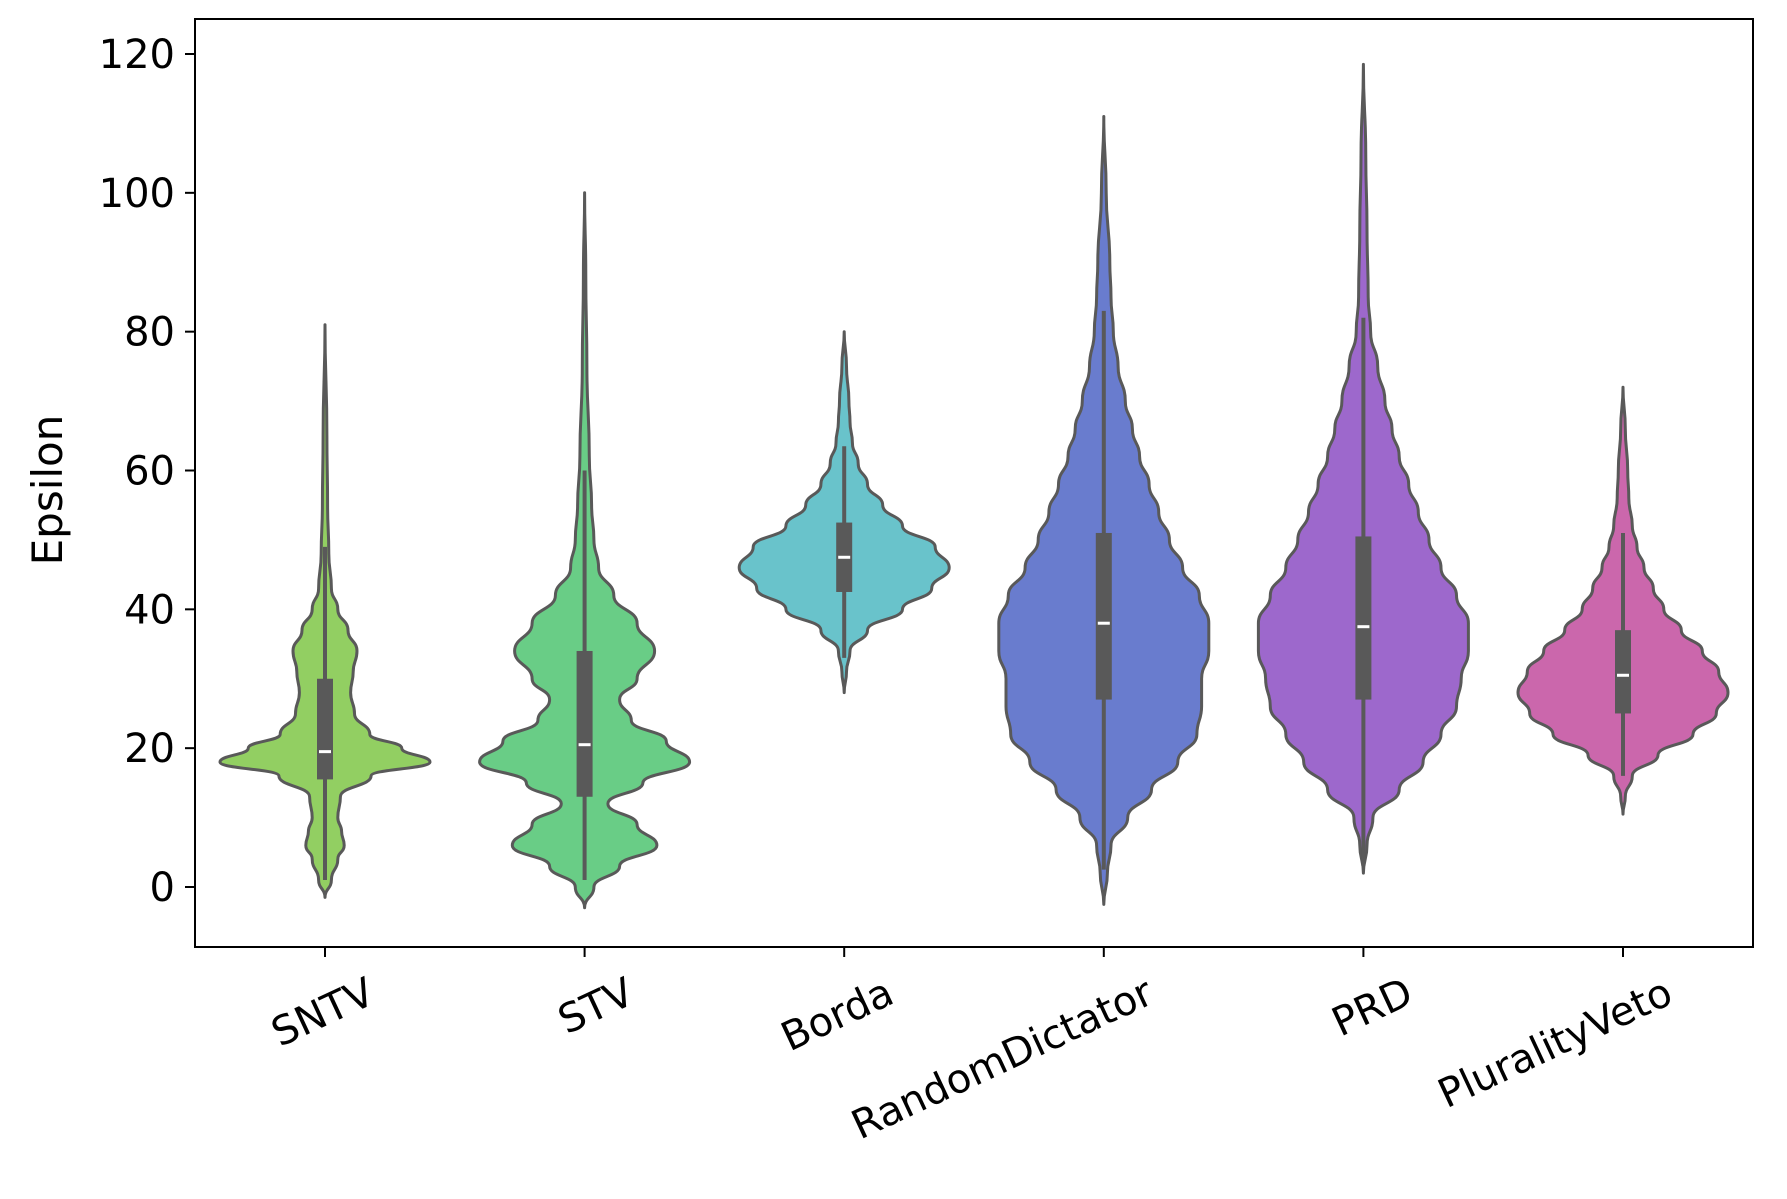  Describe the element at coordinates (47, 490) in the screenshot. I see `y-axis-label: Epsilon` at that location.